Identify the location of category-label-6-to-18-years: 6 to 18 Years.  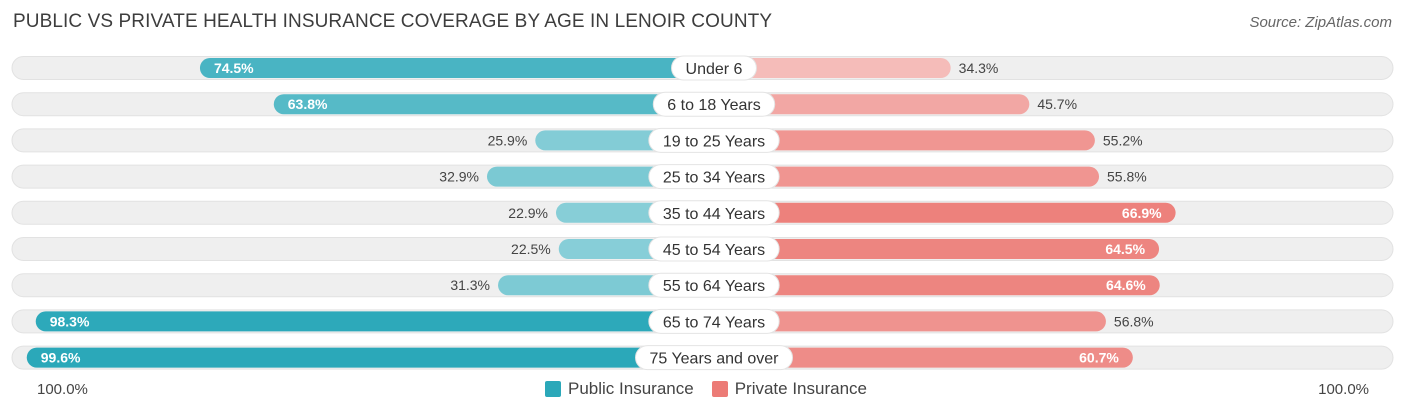
(713, 105).